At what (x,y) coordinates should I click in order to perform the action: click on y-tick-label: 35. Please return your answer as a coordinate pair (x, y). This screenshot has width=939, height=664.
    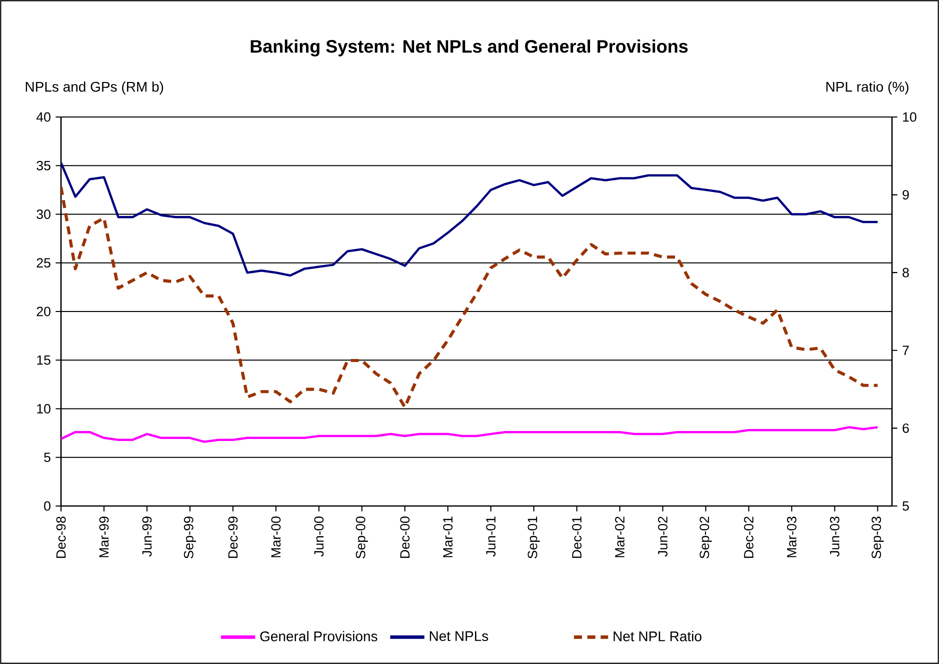
    Looking at the image, I should click on (43, 165).